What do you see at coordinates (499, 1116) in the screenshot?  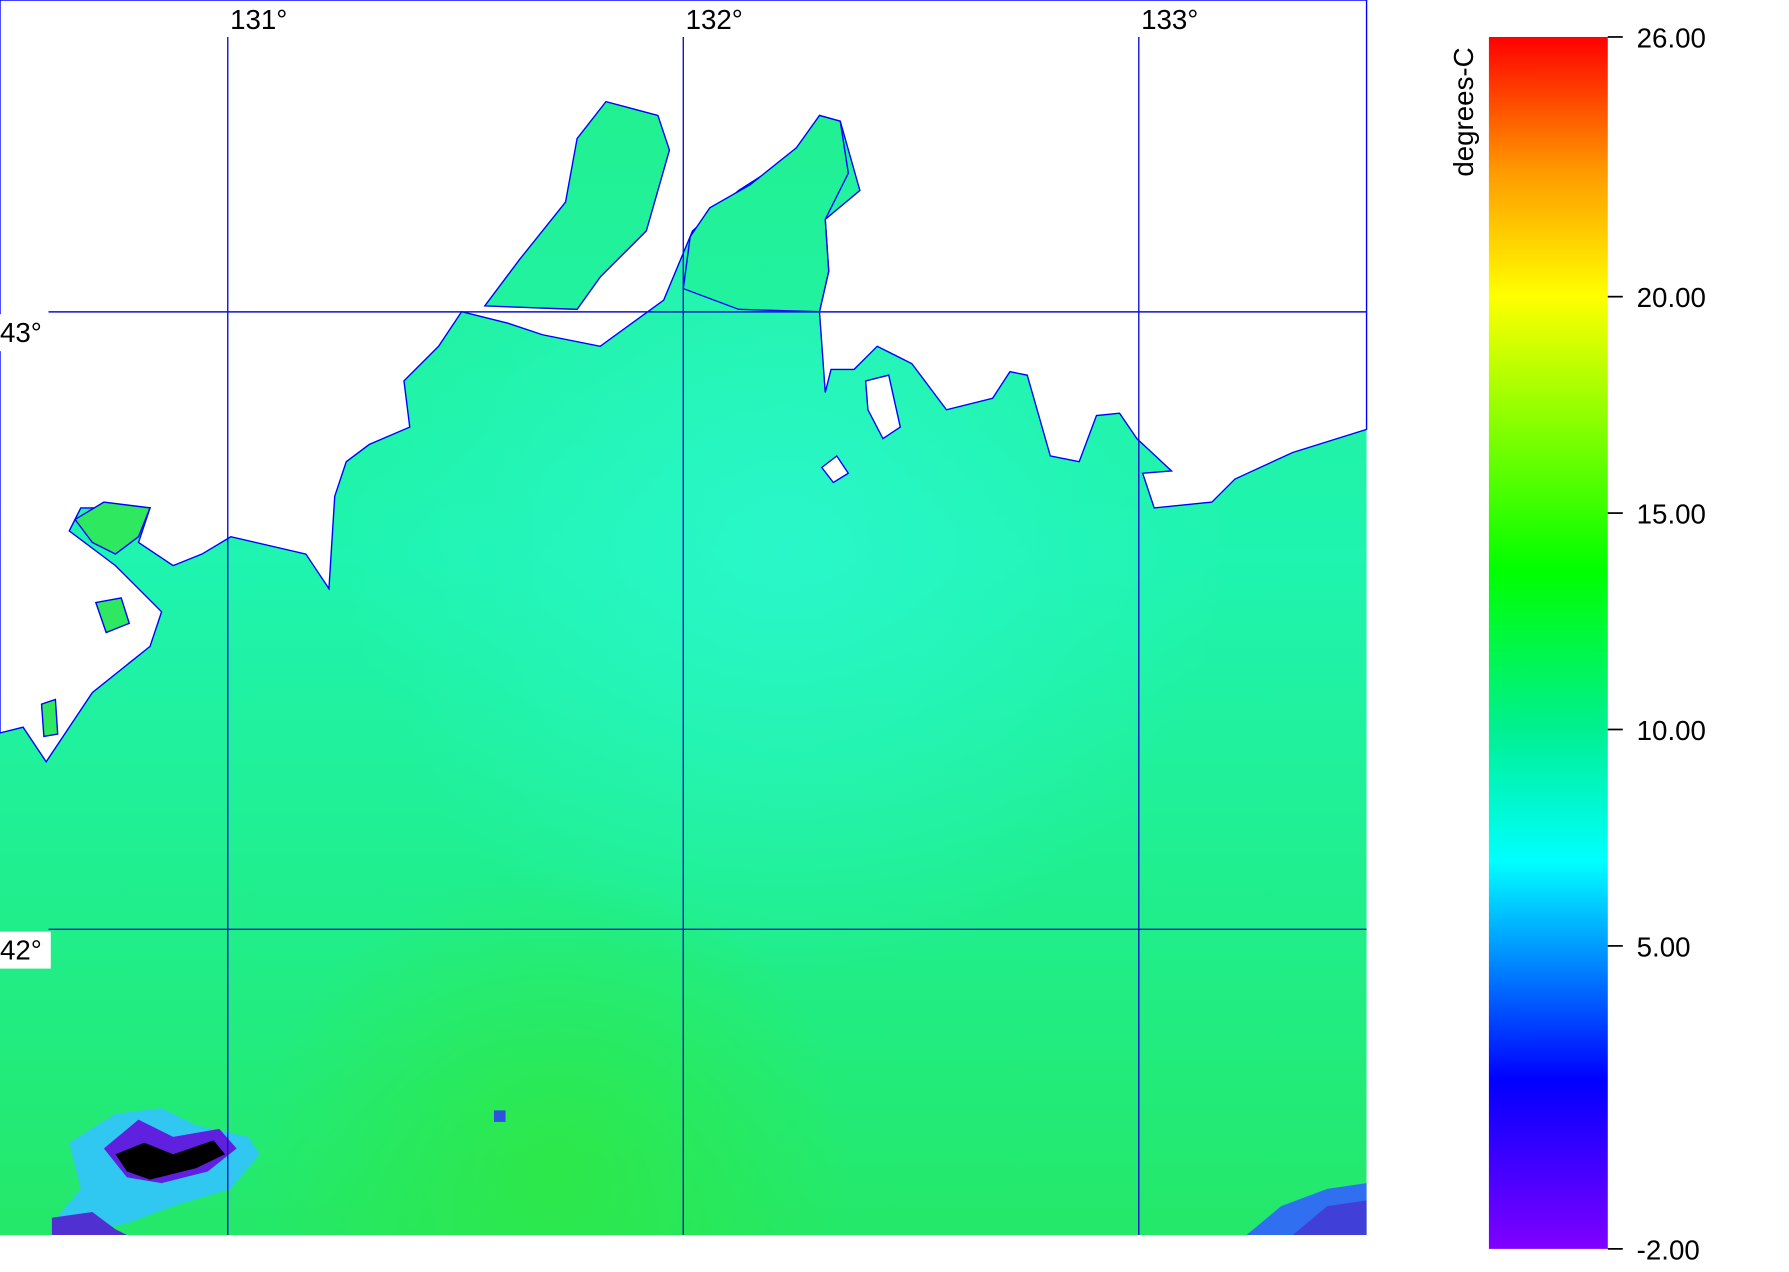 I see `cold-pixel` at bounding box center [499, 1116].